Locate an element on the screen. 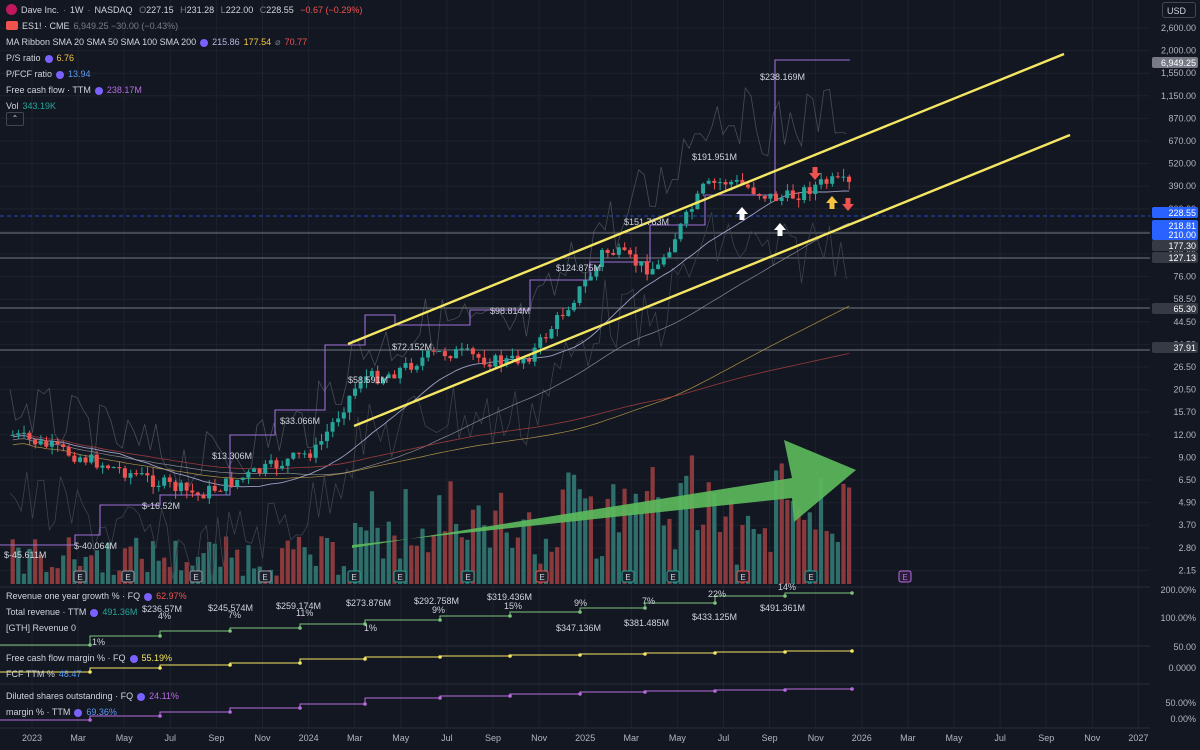 The width and height of the screenshot is (1200, 750). earnings-box is located at coordinates (673, 576).